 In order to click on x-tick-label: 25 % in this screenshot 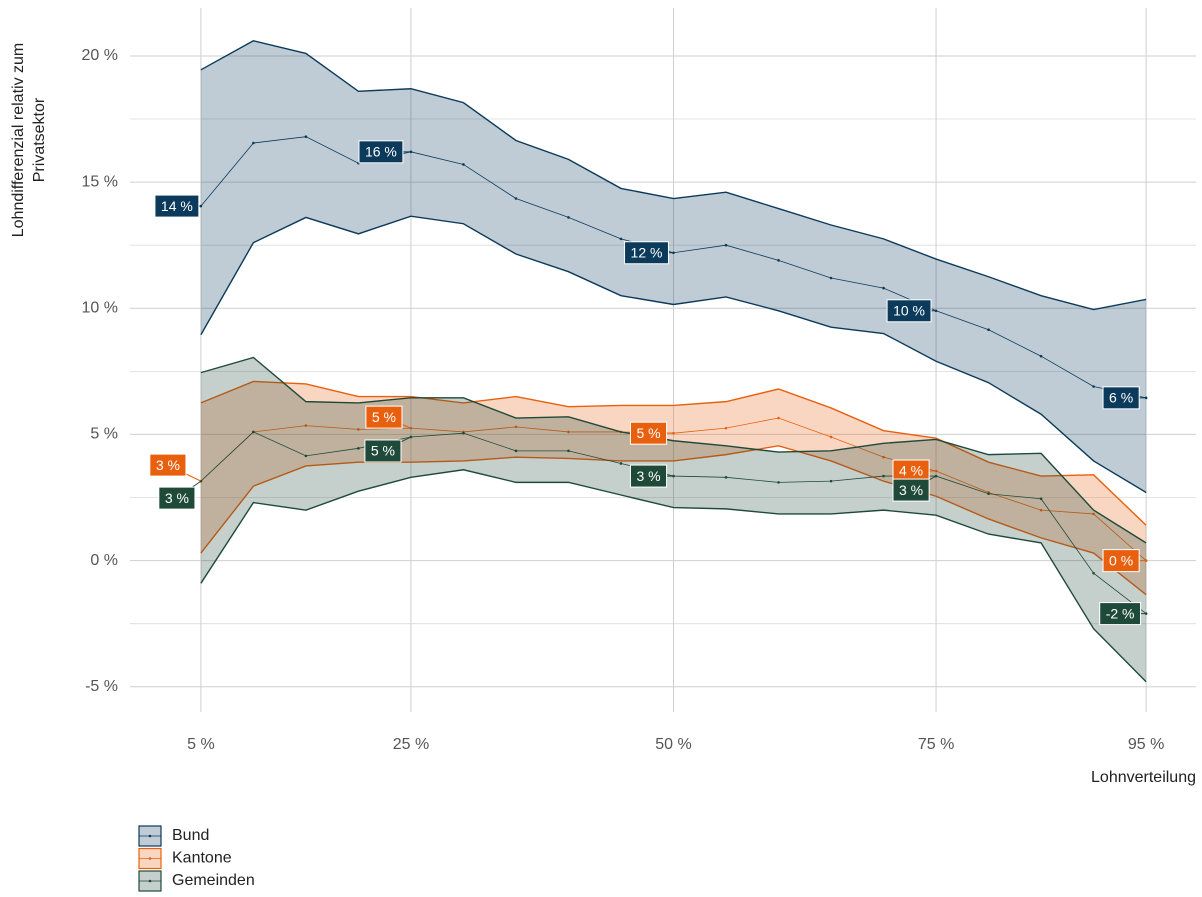, I will do `click(411, 744)`.